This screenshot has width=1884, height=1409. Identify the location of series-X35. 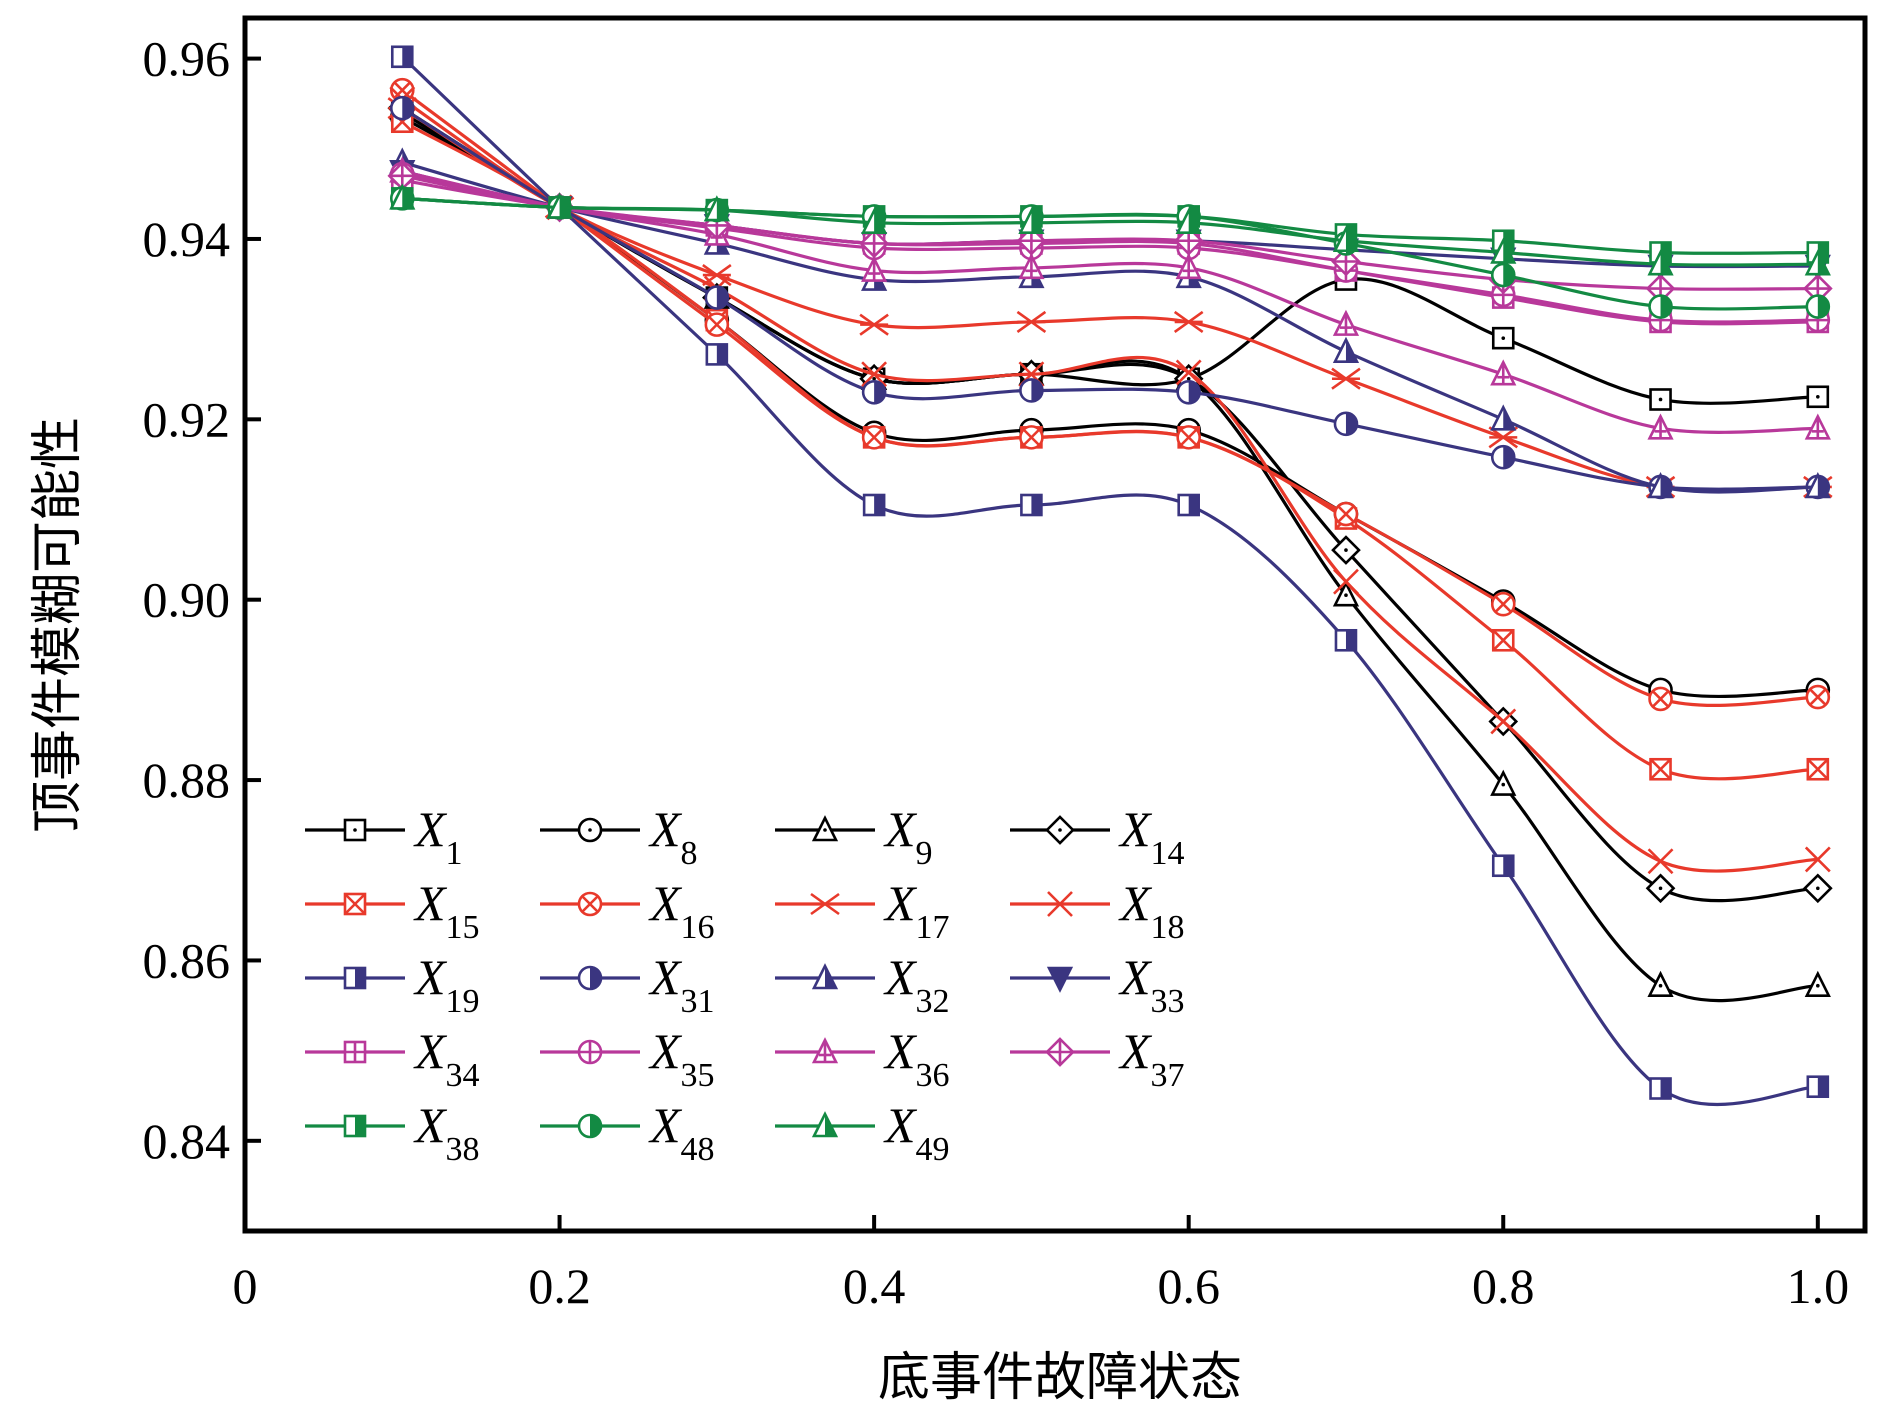
(1110, 247).